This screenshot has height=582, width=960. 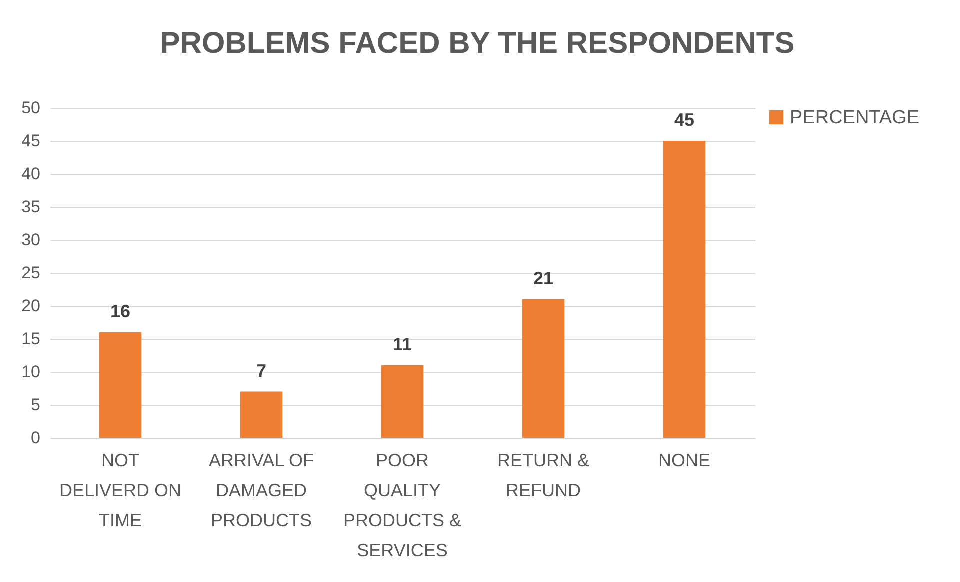 I want to click on chart-title: PROBLEMS FACED BY THE RESPONDENTS, so click(x=477, y=43).